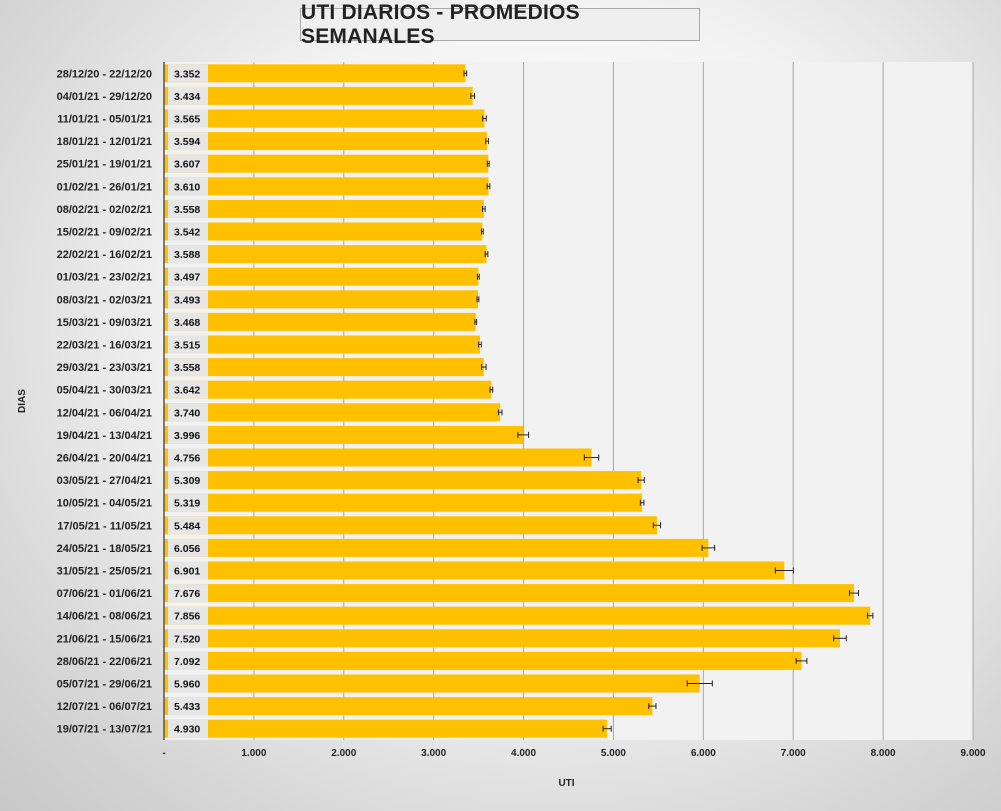  Describe the element at coordinates (187, 165) in the screenshot. I see `data-label: 3.607` at that location.